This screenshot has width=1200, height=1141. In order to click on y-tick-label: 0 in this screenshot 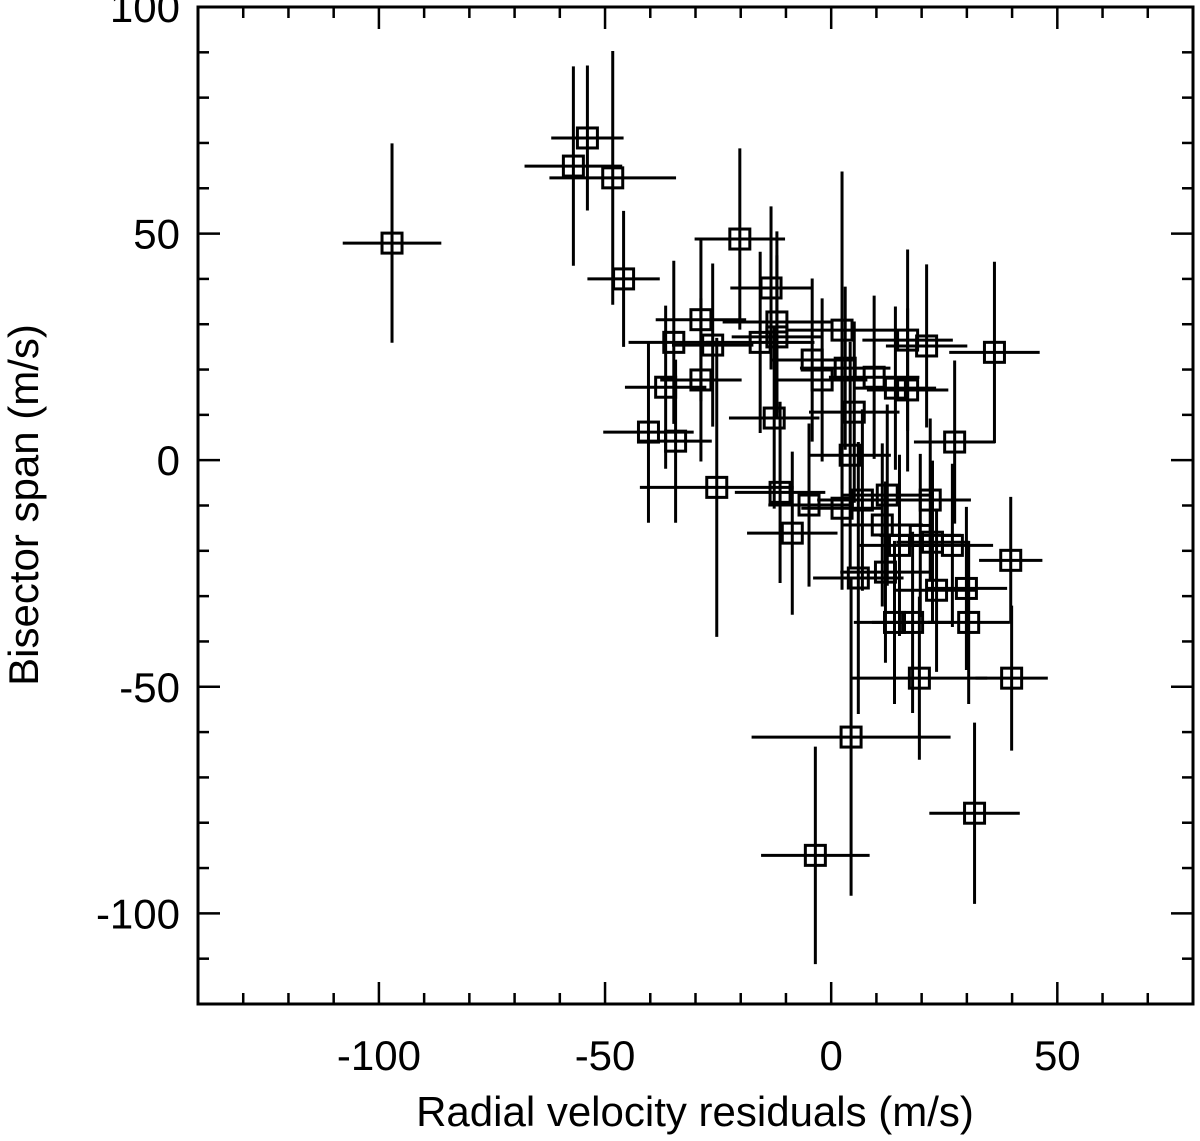, I will do `click(168, 460)`.